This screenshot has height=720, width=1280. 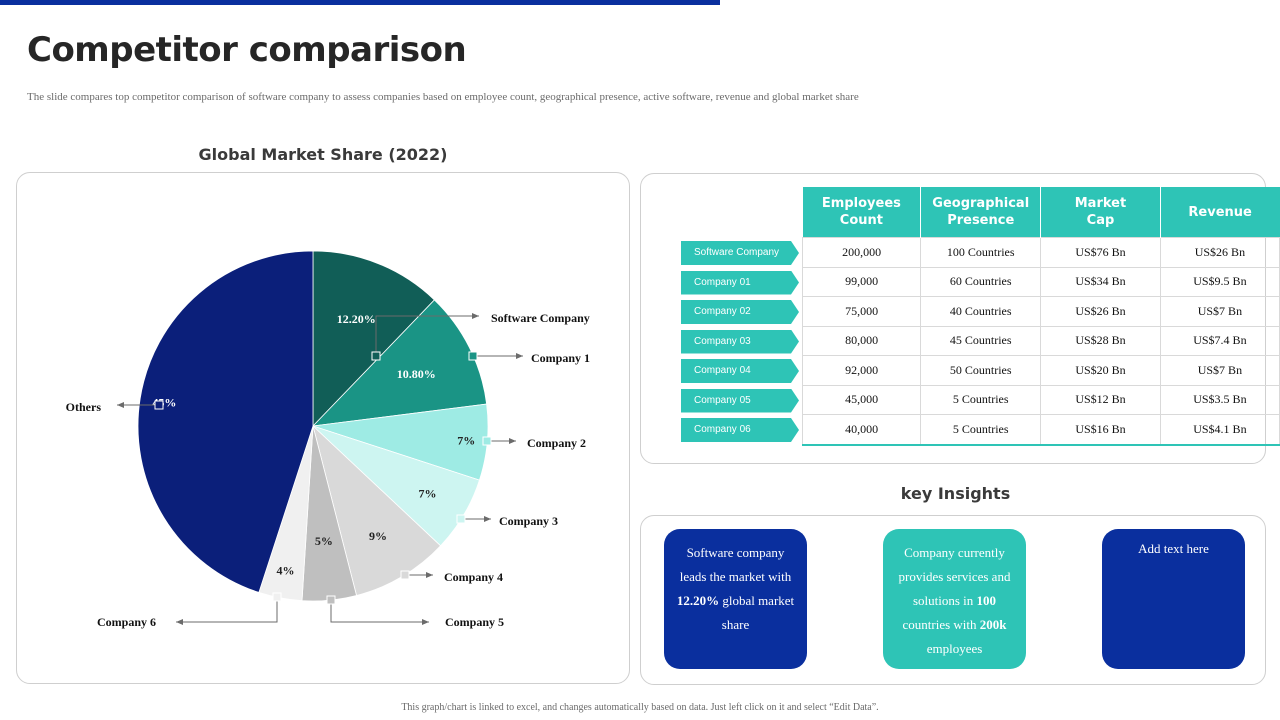 What do you see at coordinates (740, 371) in the screenshot?
I see `row-label: Company 04` at bounding box center [740, 371].